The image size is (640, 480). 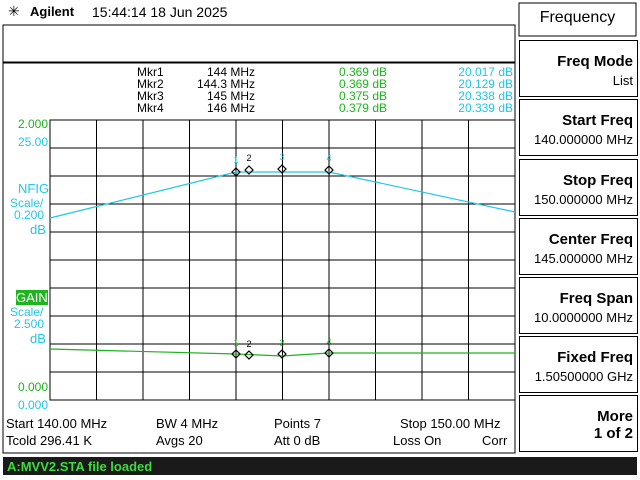 What do you see at coordinates (27, 203) in the screenshot?
I see `nfig-scale: Scale/` at bounding box center [27, 203].